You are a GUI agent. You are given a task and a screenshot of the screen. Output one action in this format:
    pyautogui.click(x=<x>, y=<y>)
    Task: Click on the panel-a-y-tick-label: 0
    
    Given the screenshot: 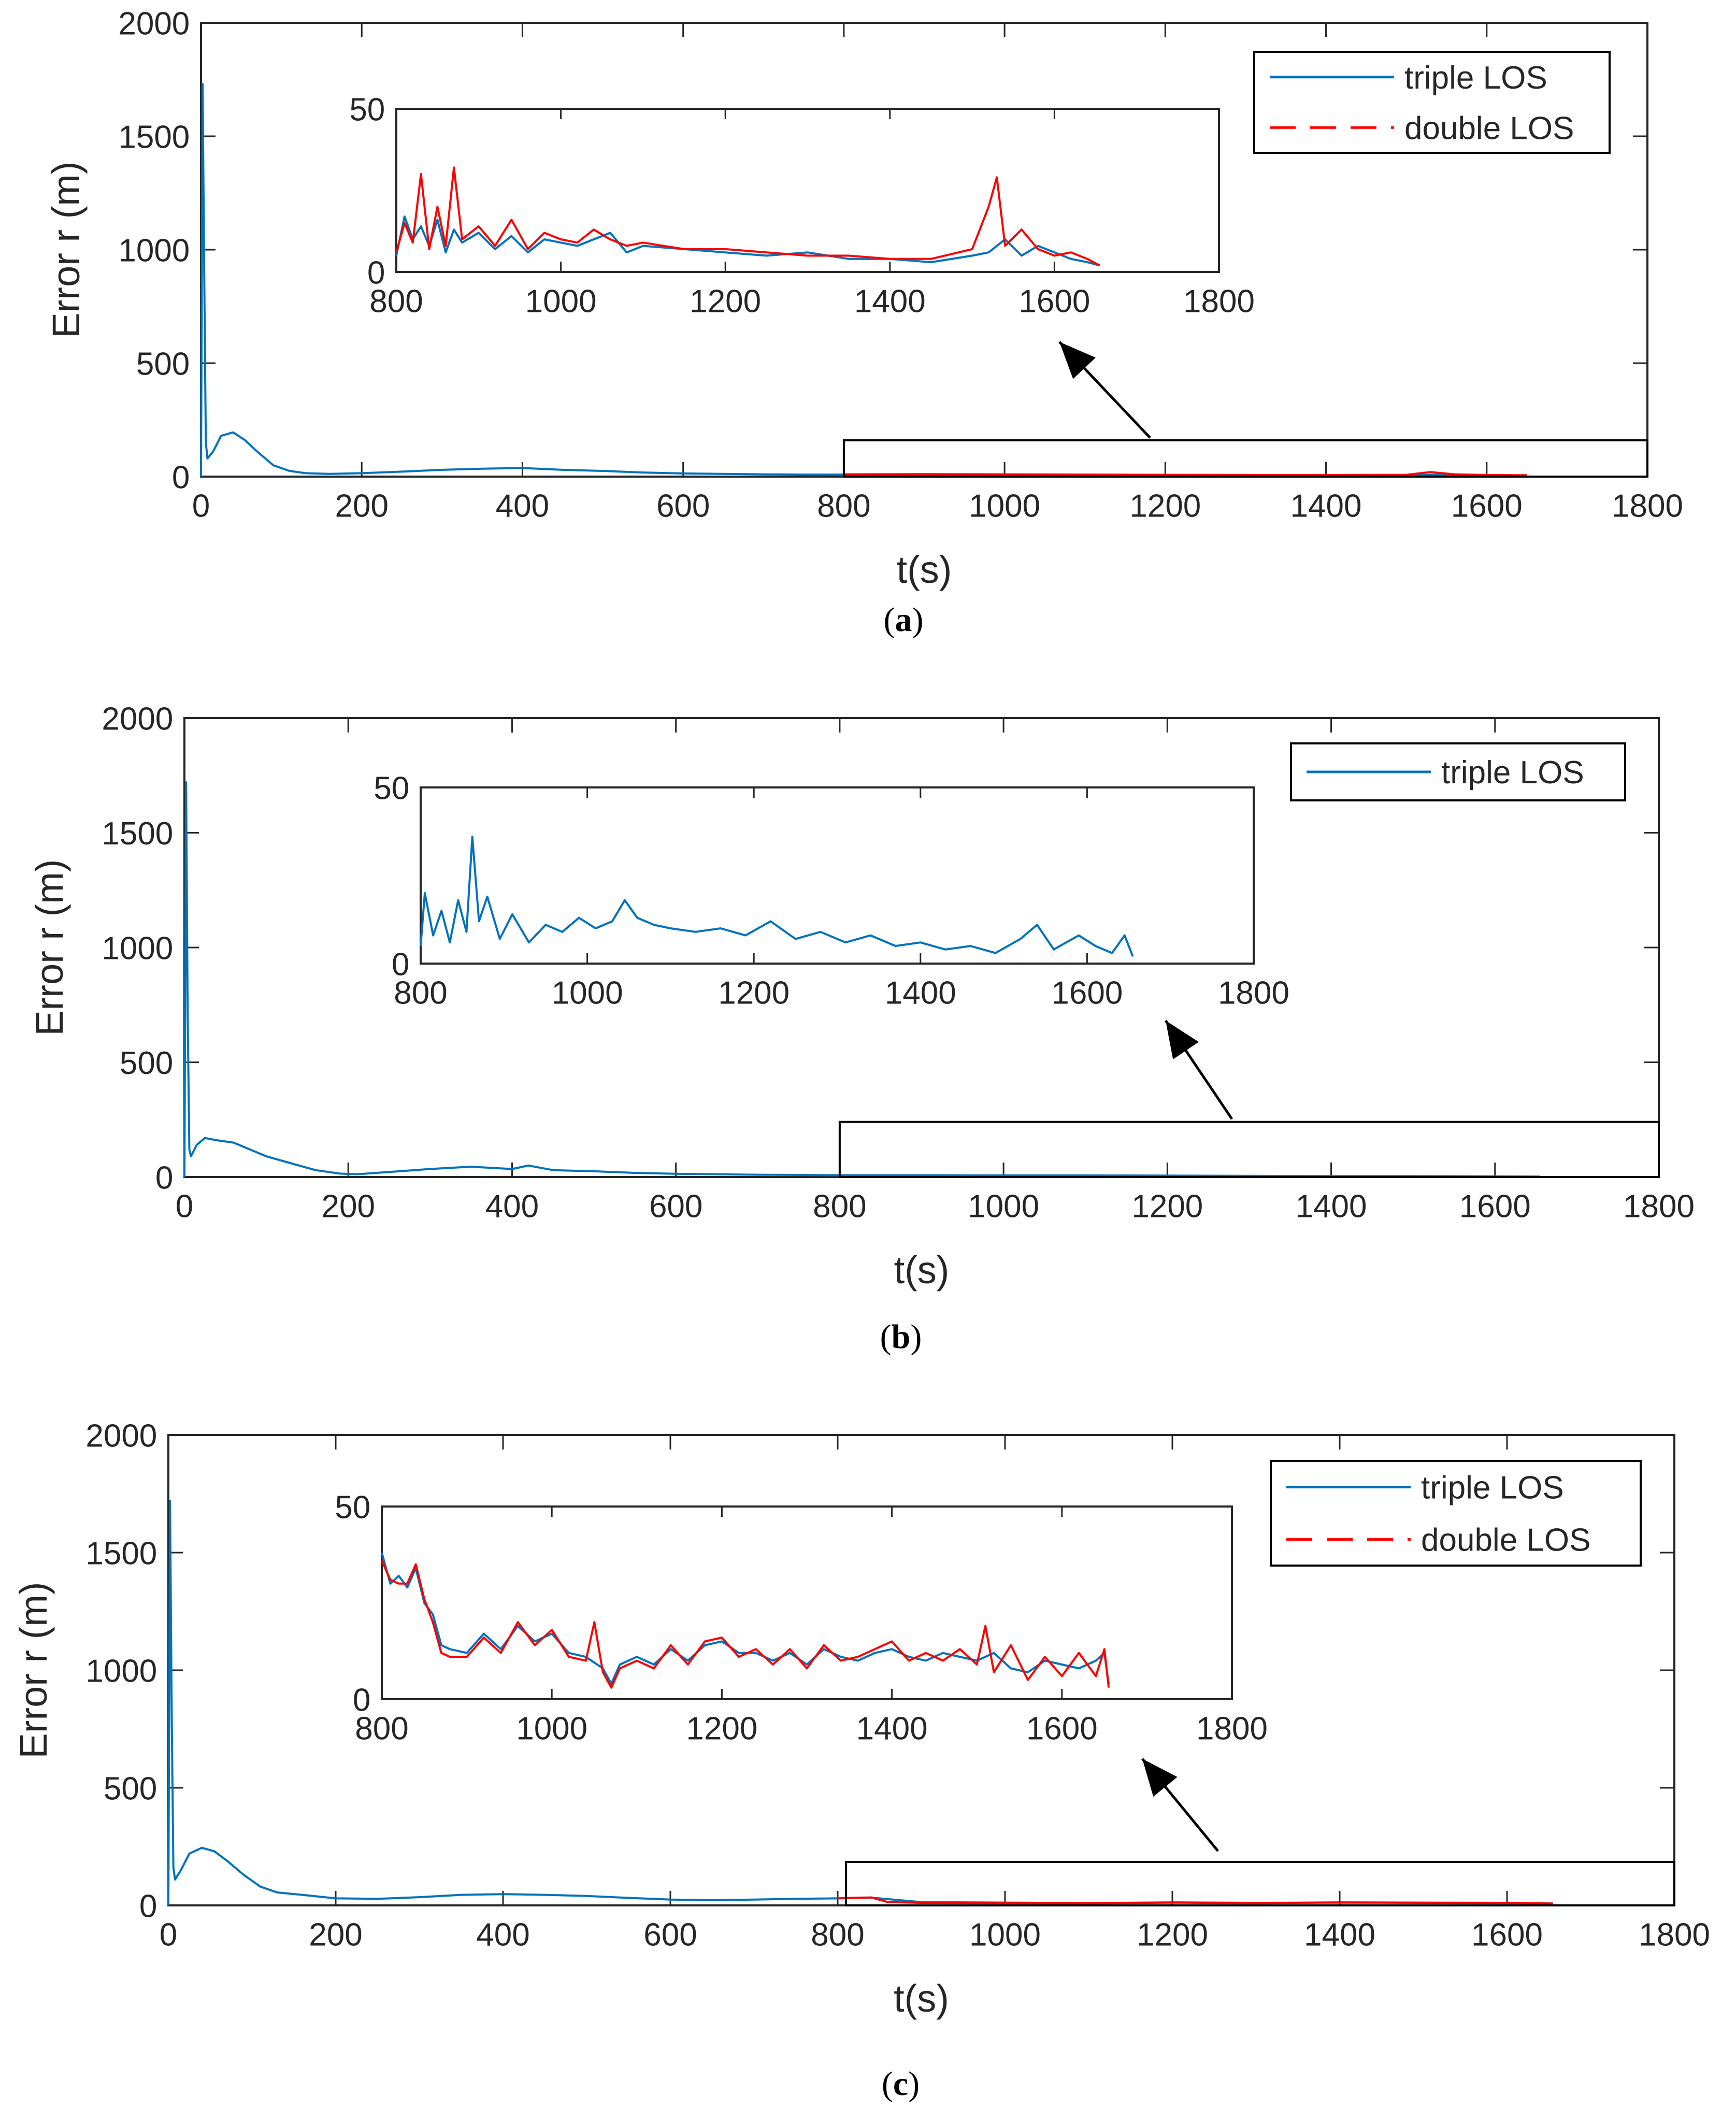 What is the action you would take?
    pyautogui.click(x=181, y=478)
    